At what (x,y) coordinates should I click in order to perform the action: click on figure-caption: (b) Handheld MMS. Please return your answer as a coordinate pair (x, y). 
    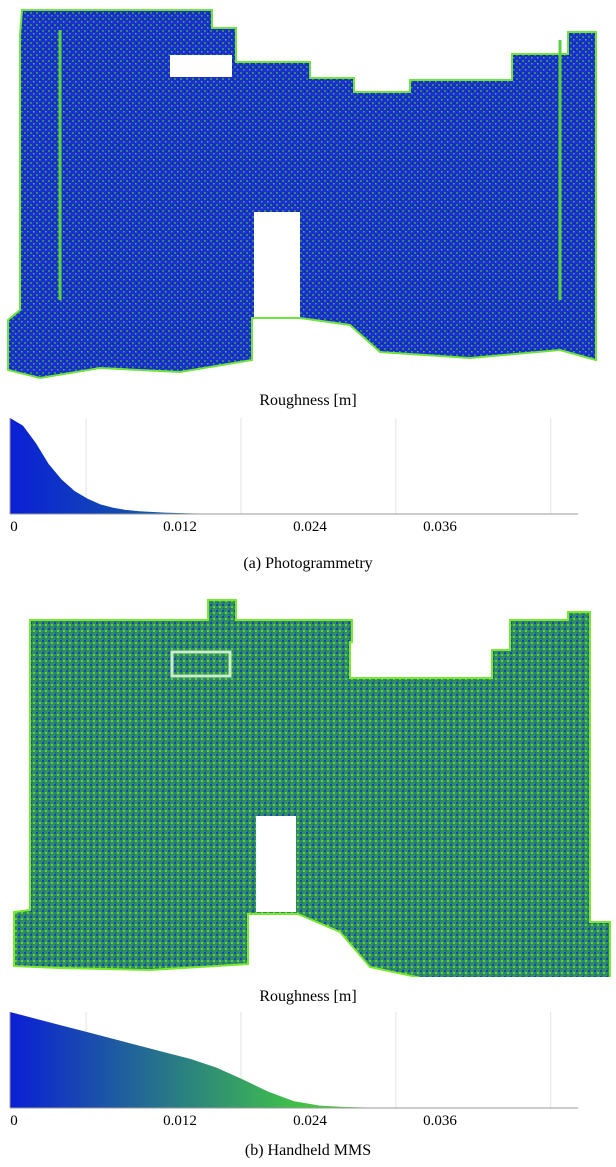
    Looking at the image, I should click on (308, 1150).